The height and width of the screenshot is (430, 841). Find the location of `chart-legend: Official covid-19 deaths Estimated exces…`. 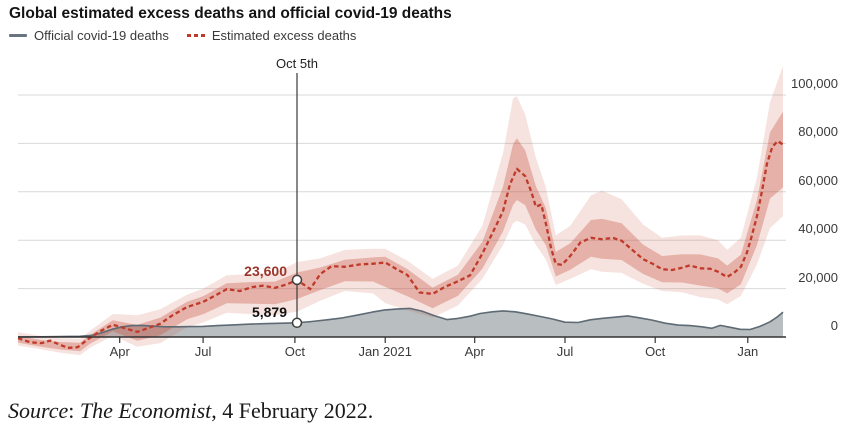

chart-legend: Official covid-19 deaths Estimated exces… is located at coordinates (182, 35).